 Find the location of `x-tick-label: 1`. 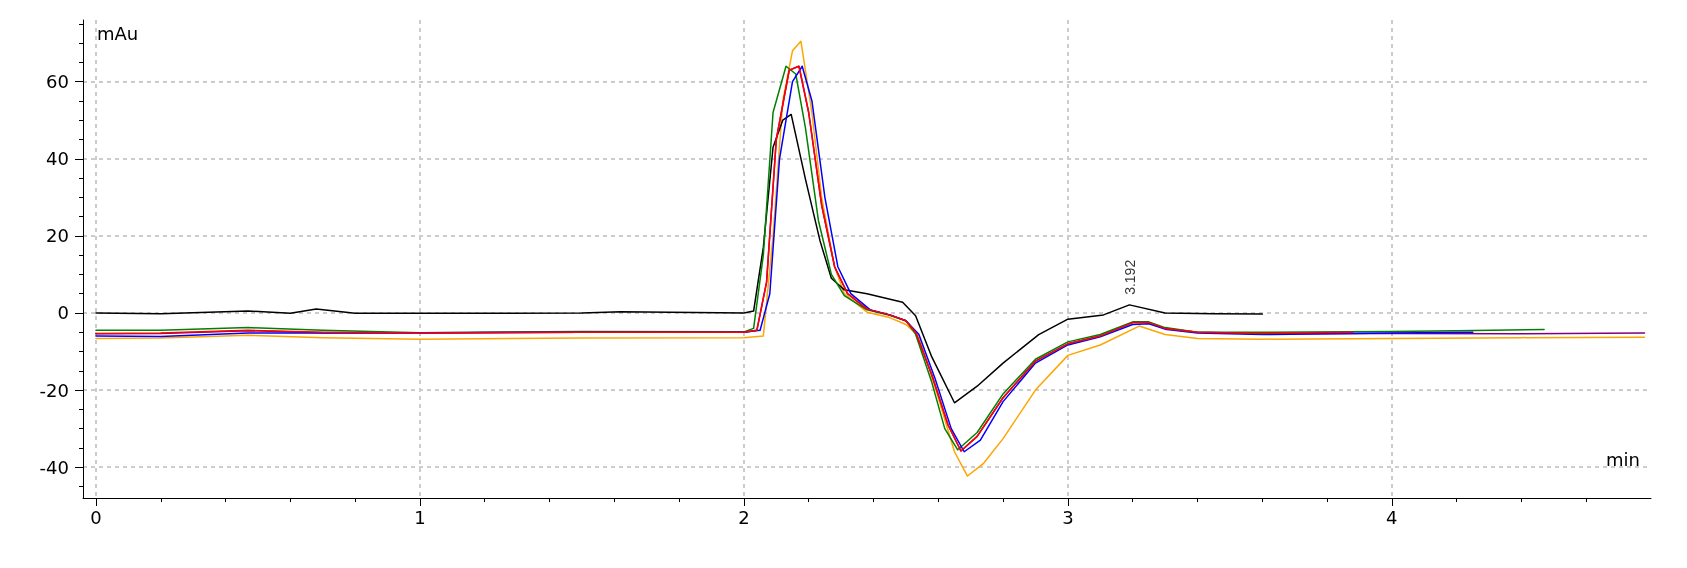

x-tick-label: 1 is located at coordinates (420, 517).